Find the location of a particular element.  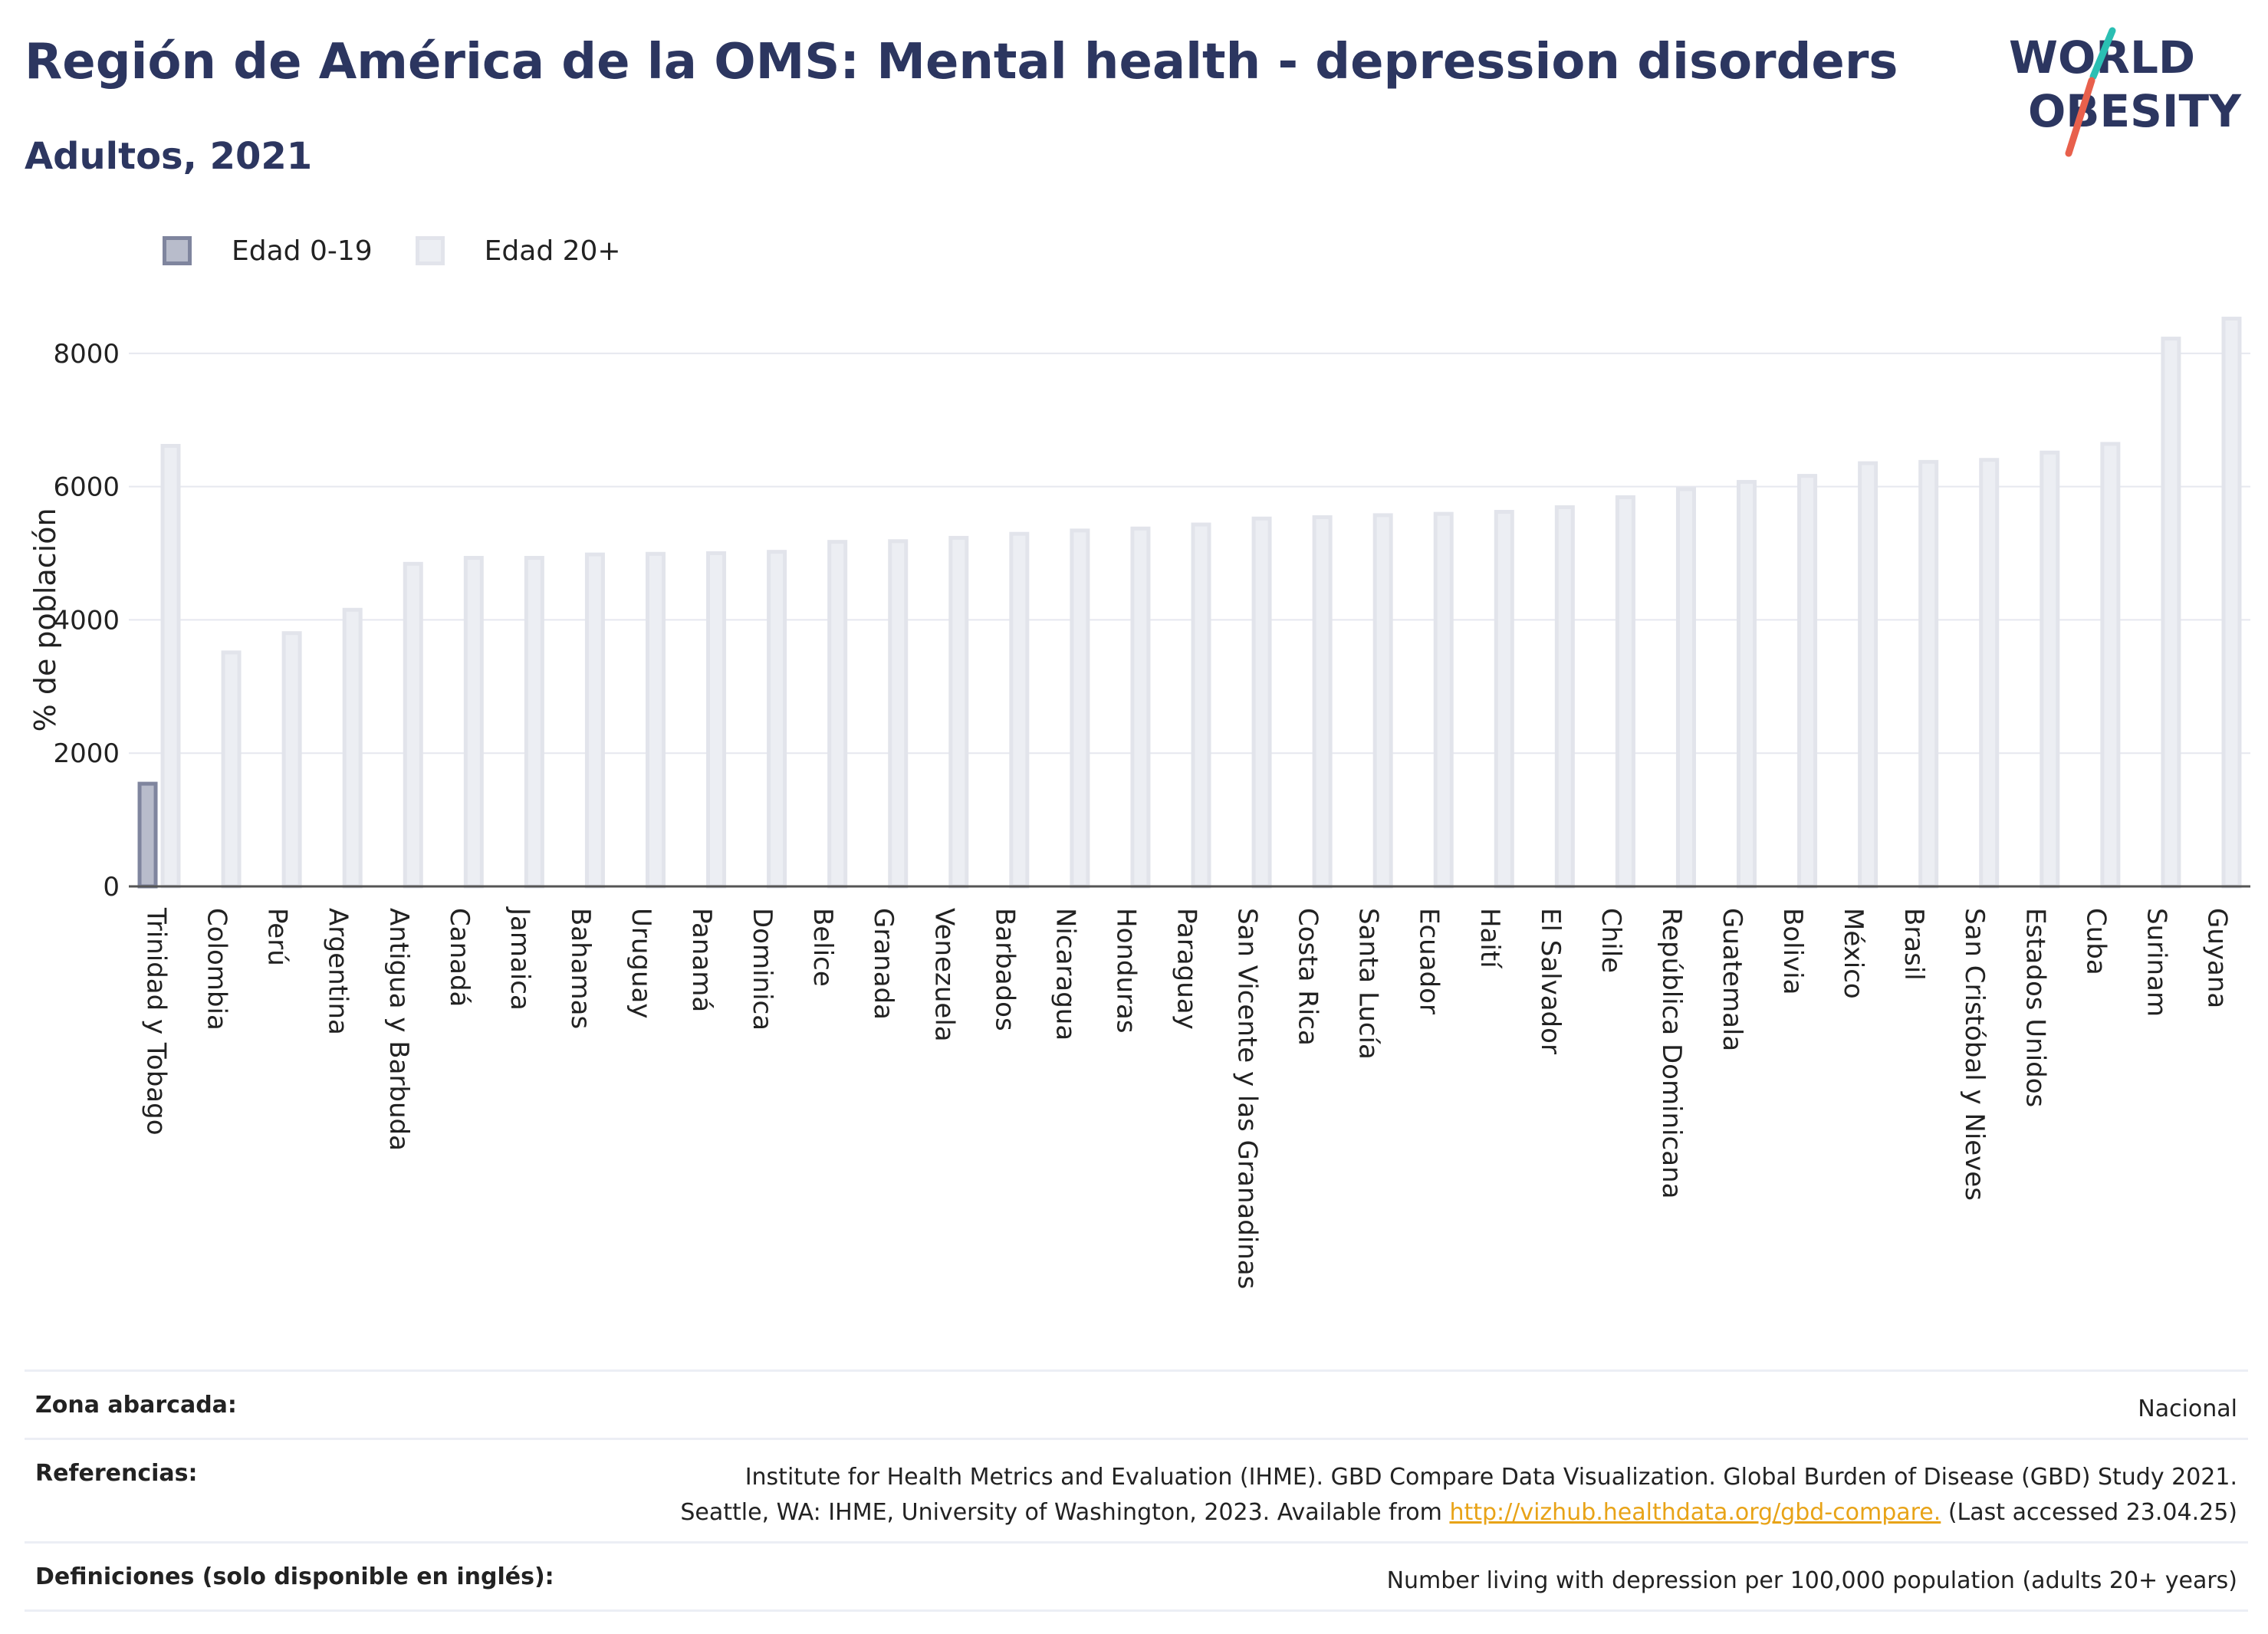

y-tick-label: 6000 is located at coordinates (86, 488).